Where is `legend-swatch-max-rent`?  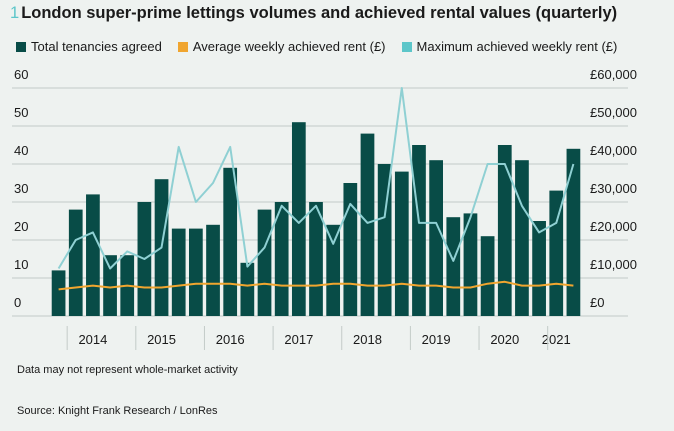
legend-swatch-max-rent is located at coordinates (406, 46).